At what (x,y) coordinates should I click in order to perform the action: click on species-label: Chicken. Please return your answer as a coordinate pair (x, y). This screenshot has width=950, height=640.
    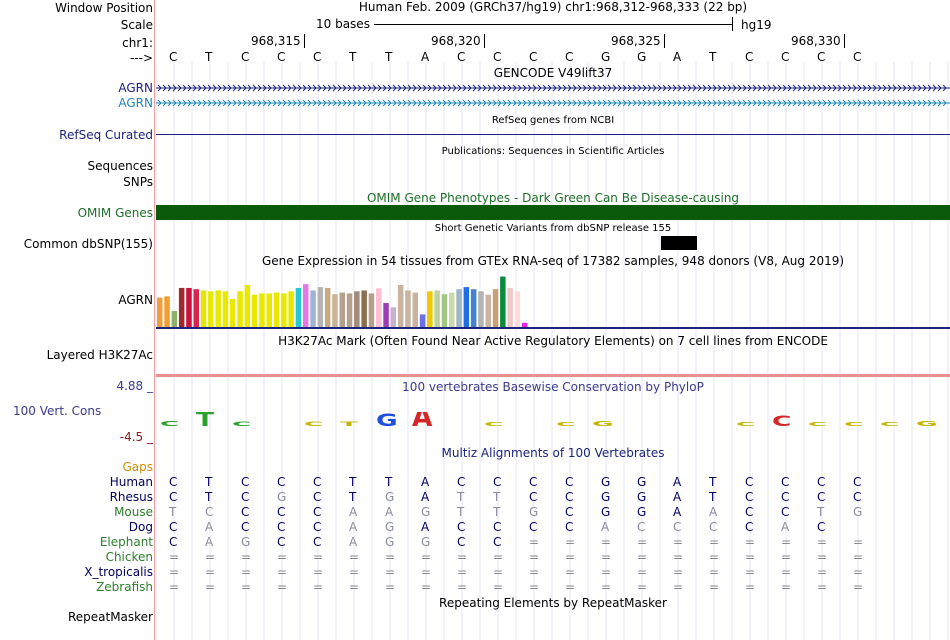
    Looking at the image, I should click on (129, 557).